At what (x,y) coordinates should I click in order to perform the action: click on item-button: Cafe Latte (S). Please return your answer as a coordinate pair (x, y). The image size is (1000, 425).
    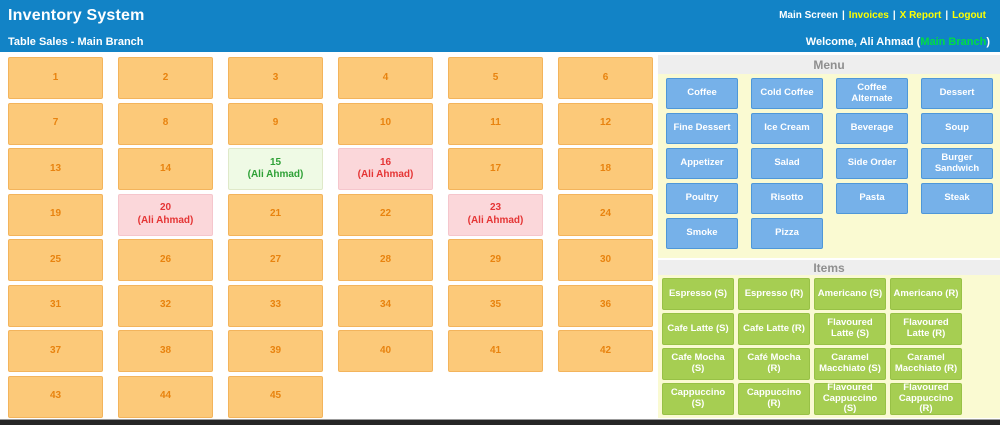
    Looking at the image, I should click on (698, 329).